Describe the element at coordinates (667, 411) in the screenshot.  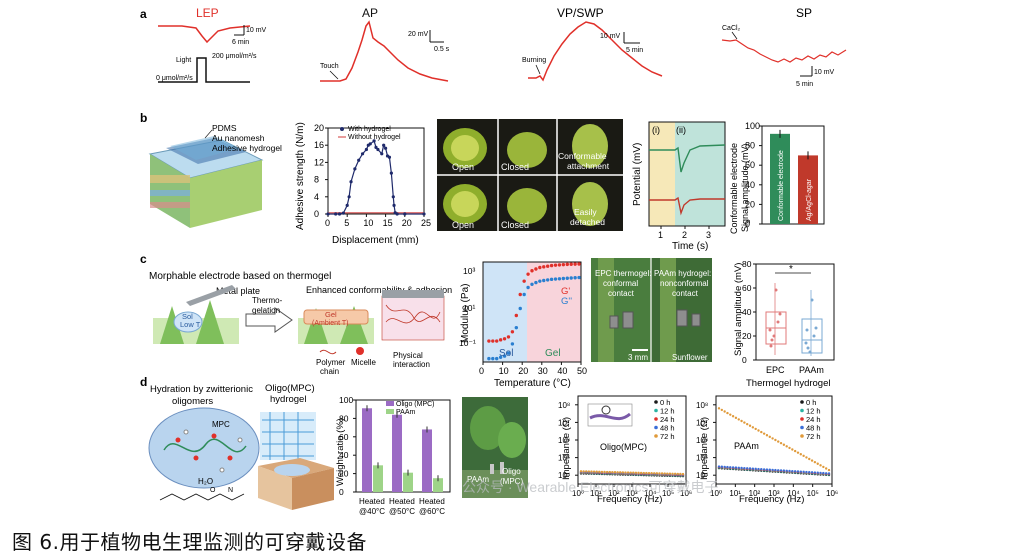
I see `imp-legend-label: 12 h` at that location.